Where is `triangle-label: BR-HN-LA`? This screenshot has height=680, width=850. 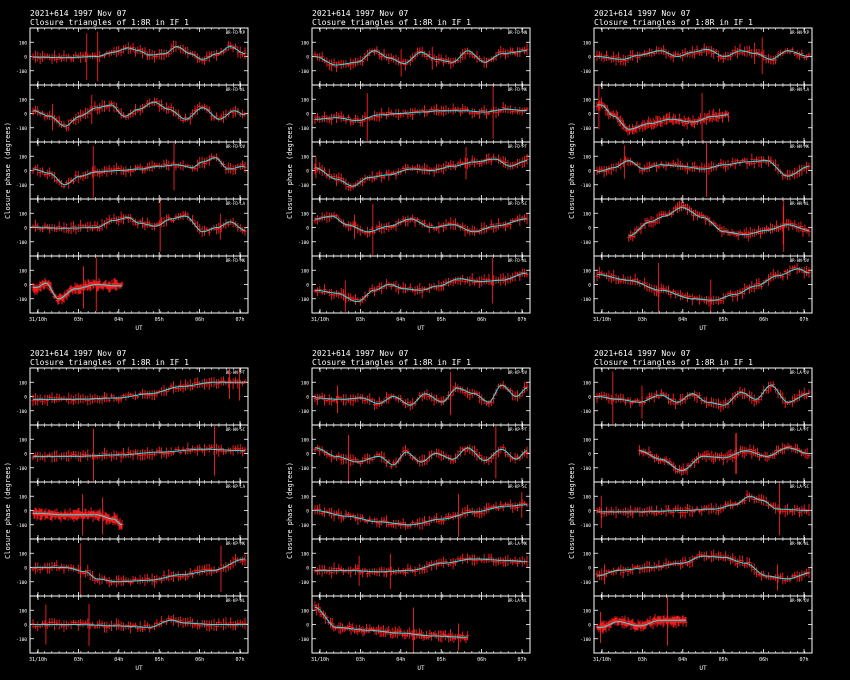 triangle-label: BR-HN-LA is located at coordinates (800, 89).